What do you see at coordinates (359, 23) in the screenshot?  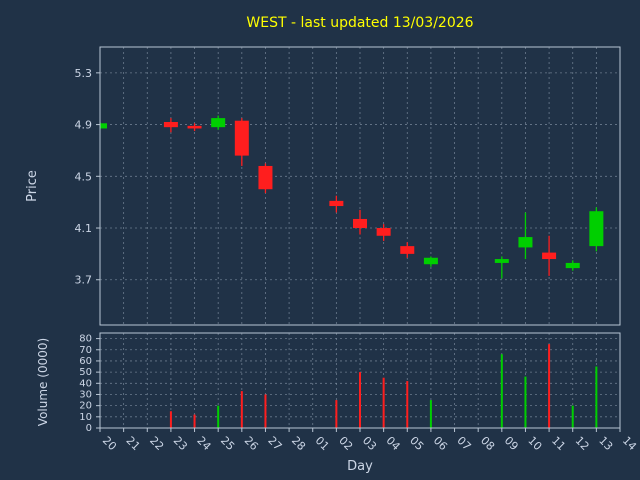 I see `chart-title: WEST - last updated 13/03/2026` at bounding box center [359, 23].